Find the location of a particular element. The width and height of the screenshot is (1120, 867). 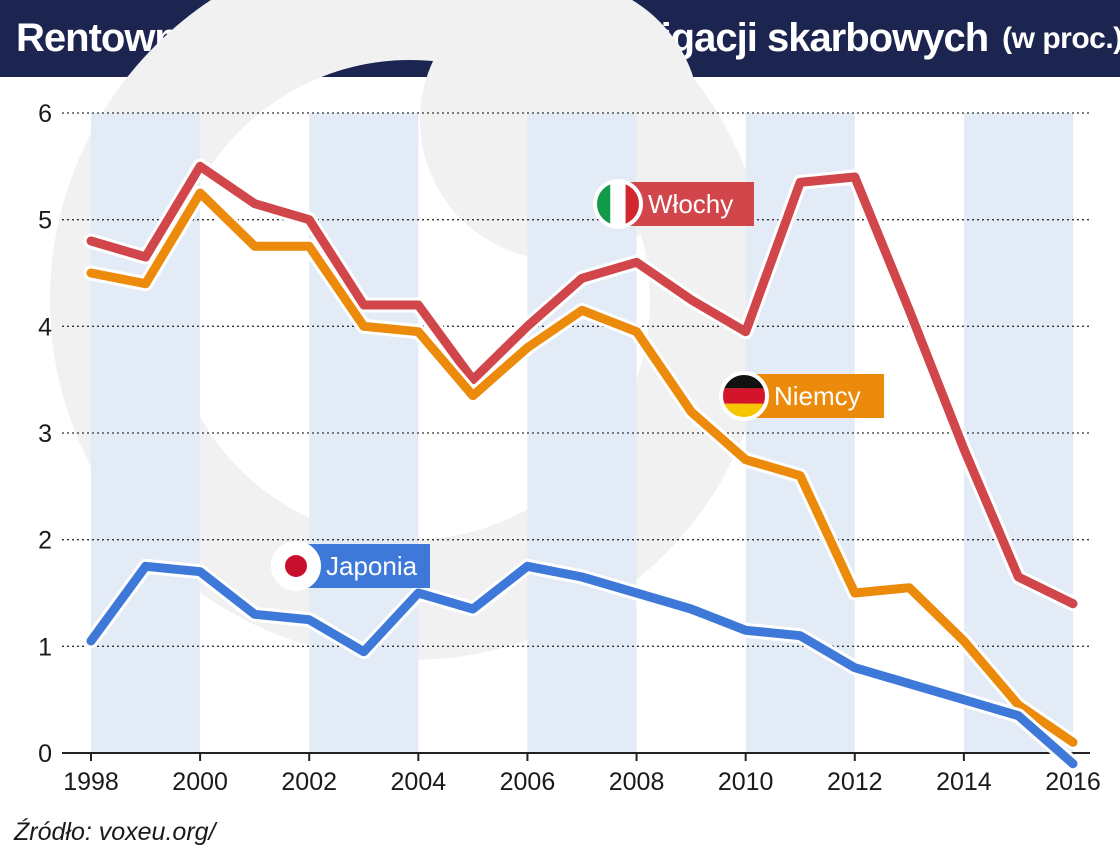

y-tick-label: 1 is located at coordinates (45, 647).